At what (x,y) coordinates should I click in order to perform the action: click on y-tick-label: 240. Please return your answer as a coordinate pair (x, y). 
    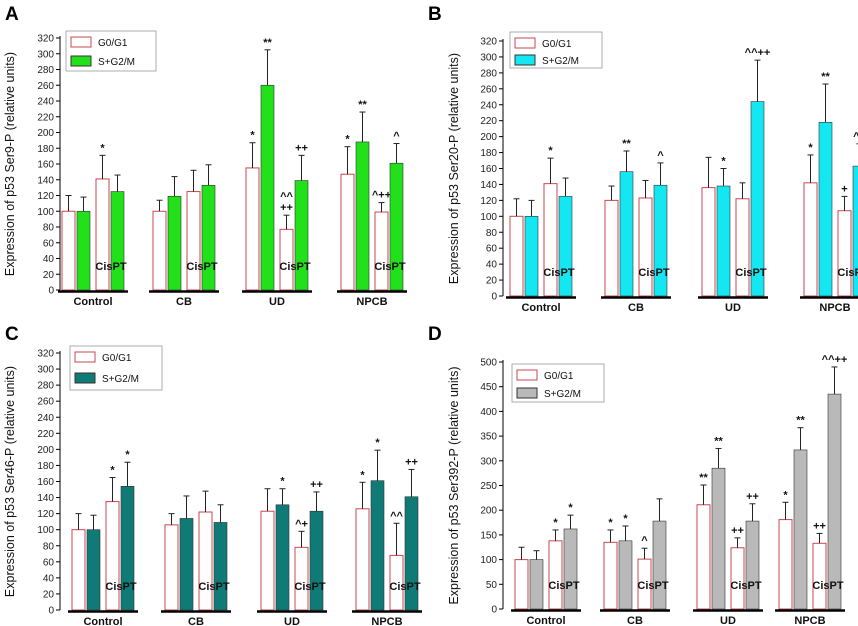
    Looking at the image, I should click on (45, 102).